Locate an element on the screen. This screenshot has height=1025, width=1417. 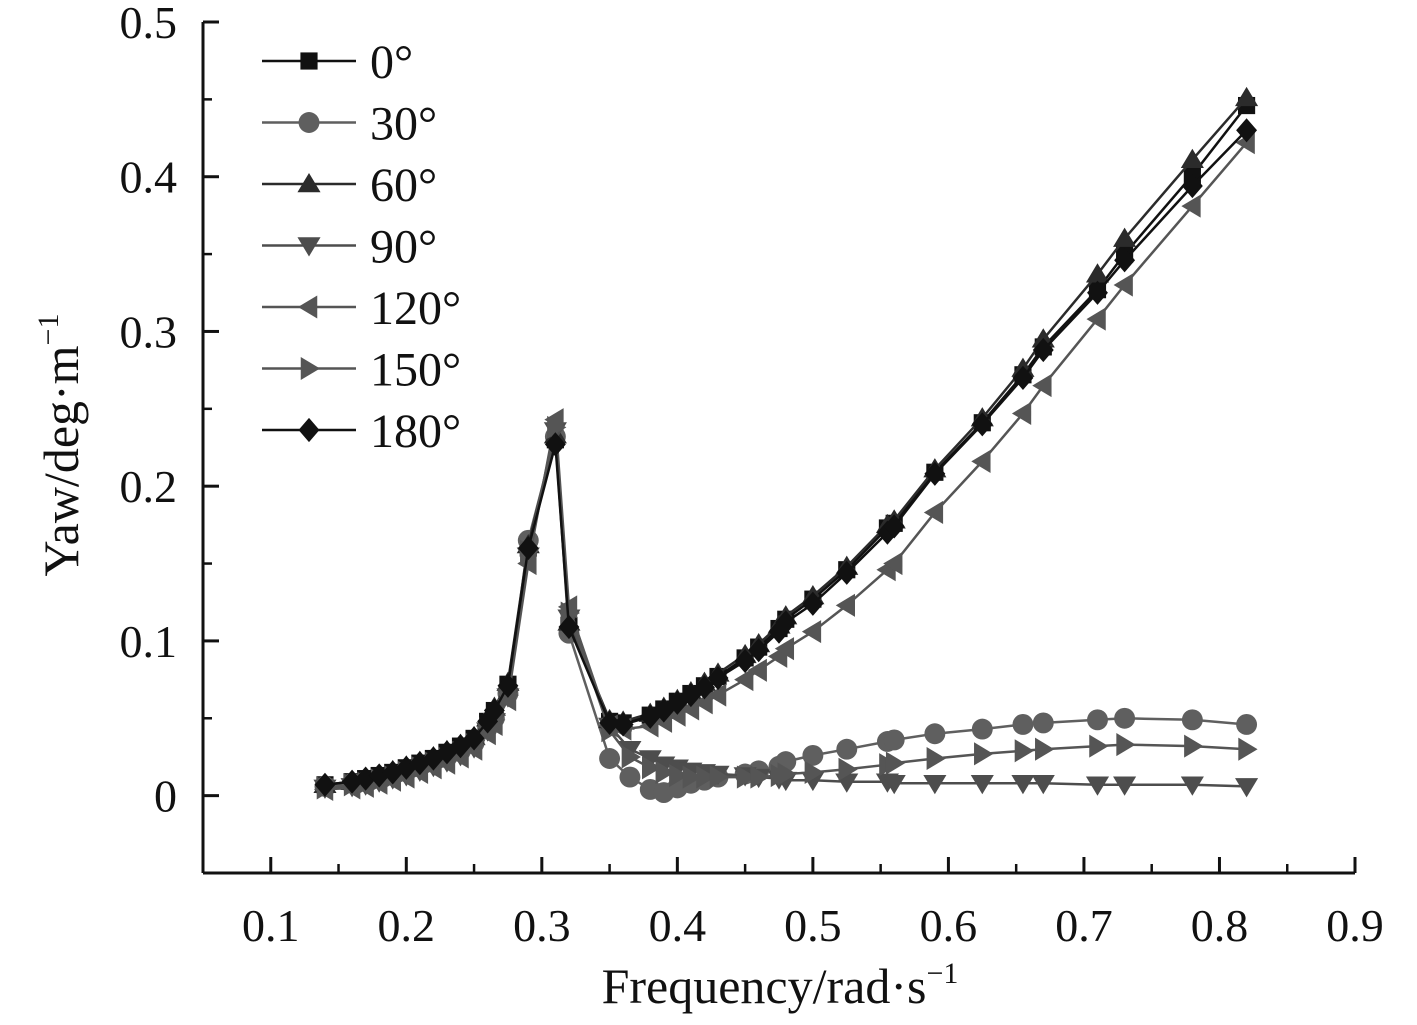
x-axis-title: Frequency/rad·s−1 is located at coordinates (780, 985).